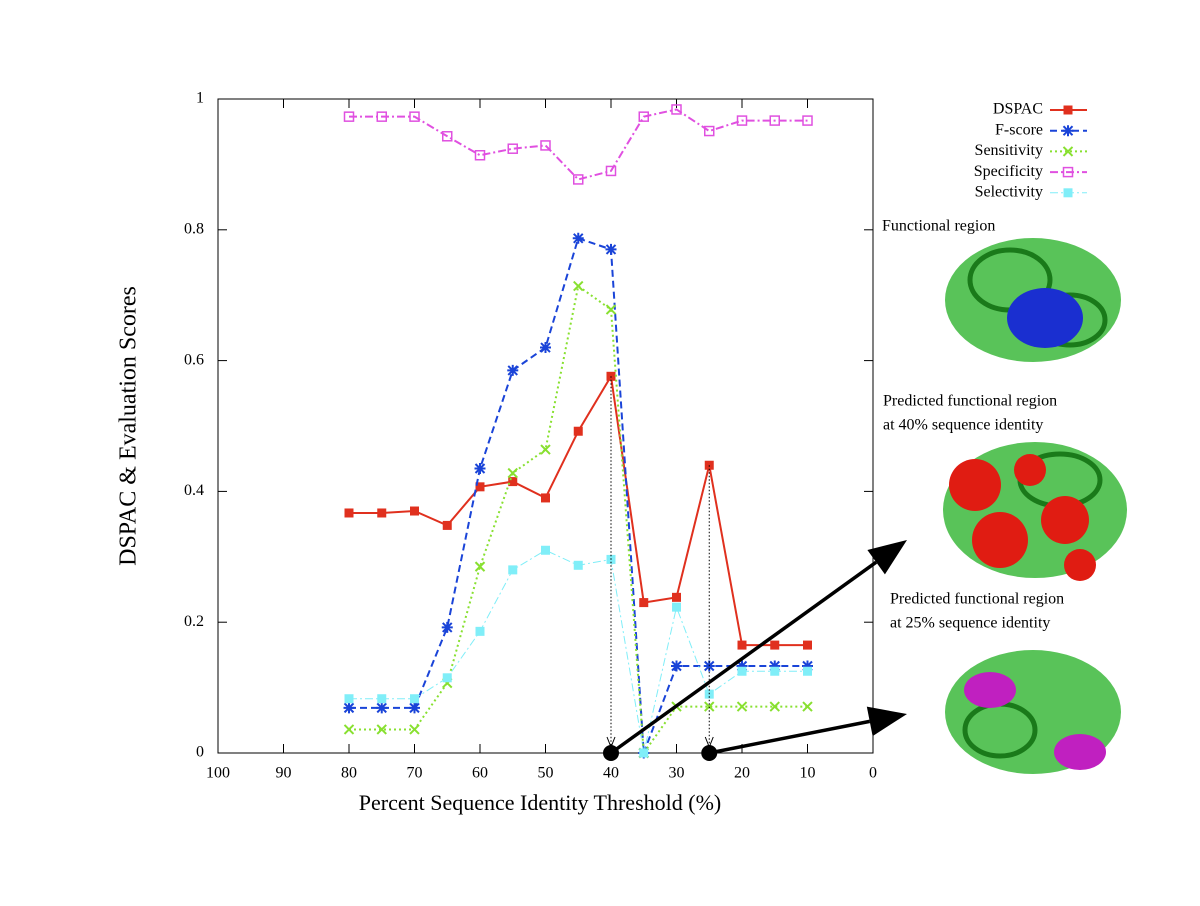 The image size is (1200, 906). What do you see at coordinates (1009, 150) in the screenshot?
I see `legend-label: Sensitivity` at bounding box center [1009, 150].